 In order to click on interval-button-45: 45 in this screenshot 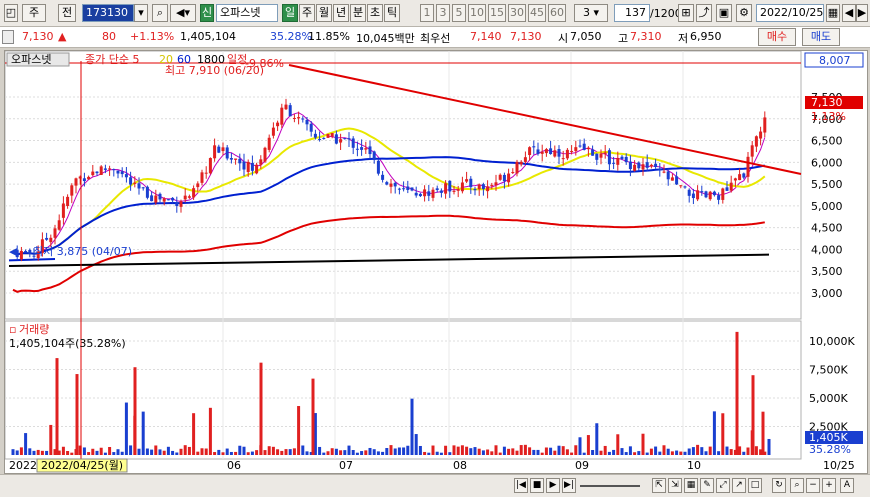, I will do `click(537, 13)`.